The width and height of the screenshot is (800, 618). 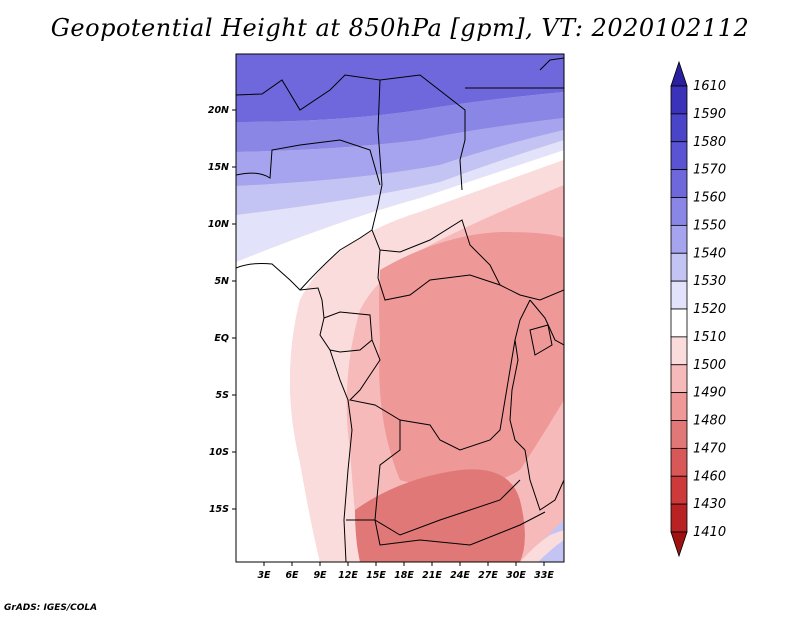 I want to click on namibia-border, so click(x=446, y=528).